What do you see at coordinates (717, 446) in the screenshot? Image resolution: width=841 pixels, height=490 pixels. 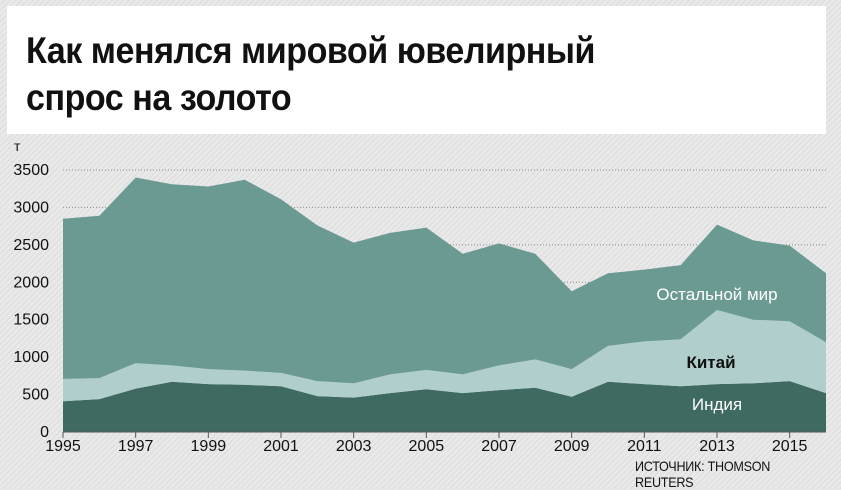 I see `x-tick-label: 2013` at bounding box center [717, 446].